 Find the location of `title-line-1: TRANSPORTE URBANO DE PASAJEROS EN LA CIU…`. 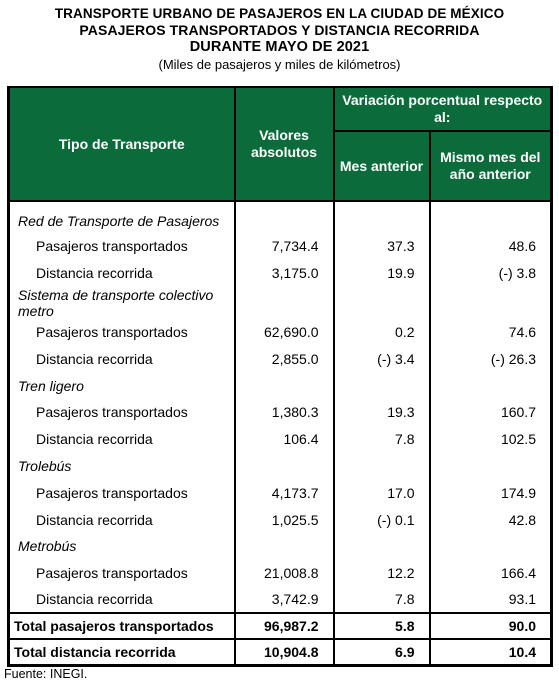

title-line-1: TRANSPORTE URBANO DE PASAJEROS EN LA CIU… is located at coordinates (279, 13).